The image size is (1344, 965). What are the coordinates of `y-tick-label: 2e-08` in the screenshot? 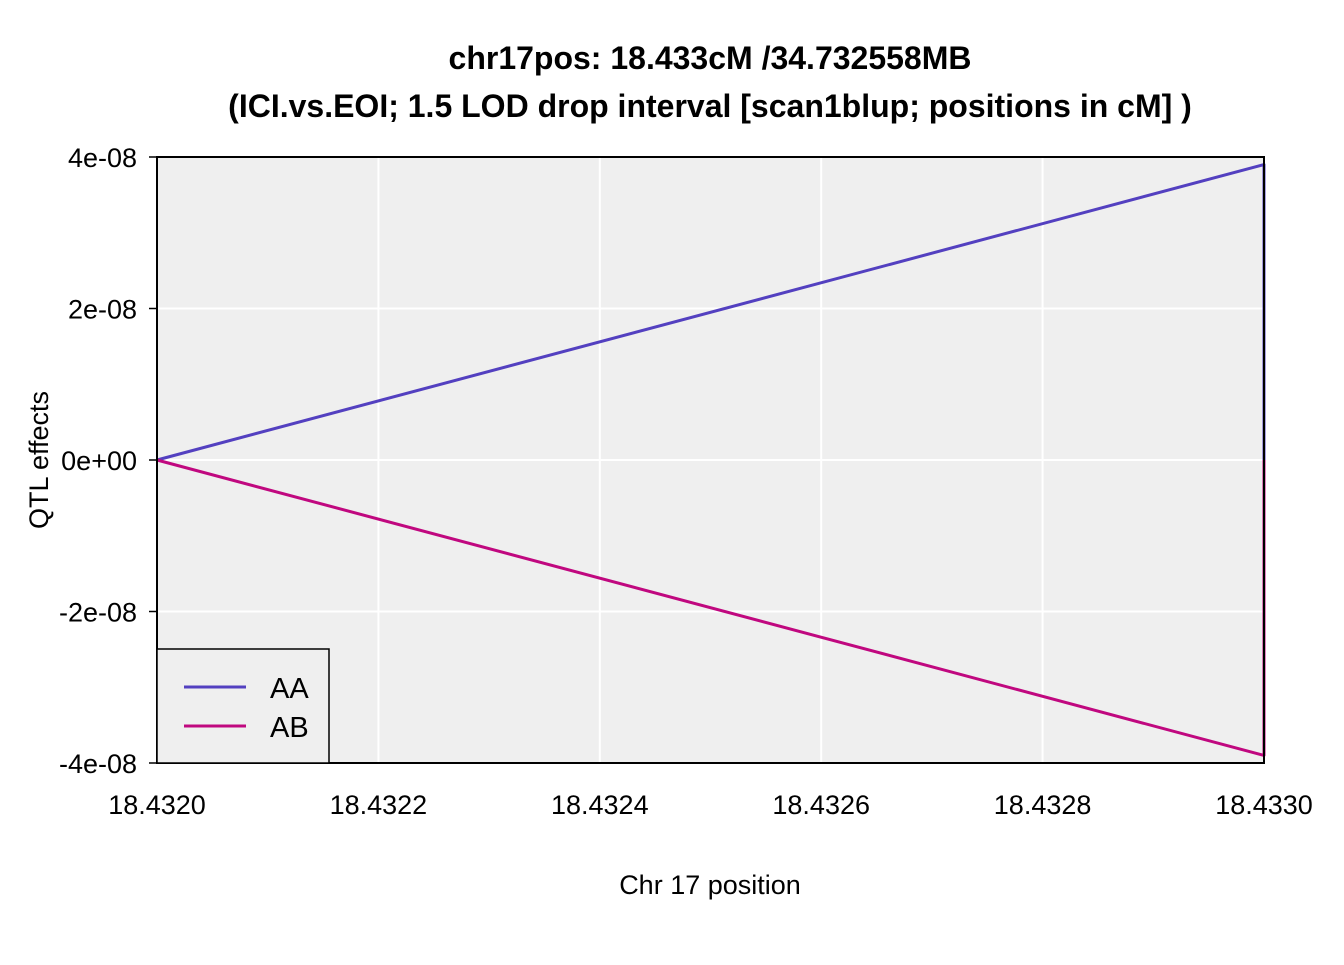 It's located at (102, 310).